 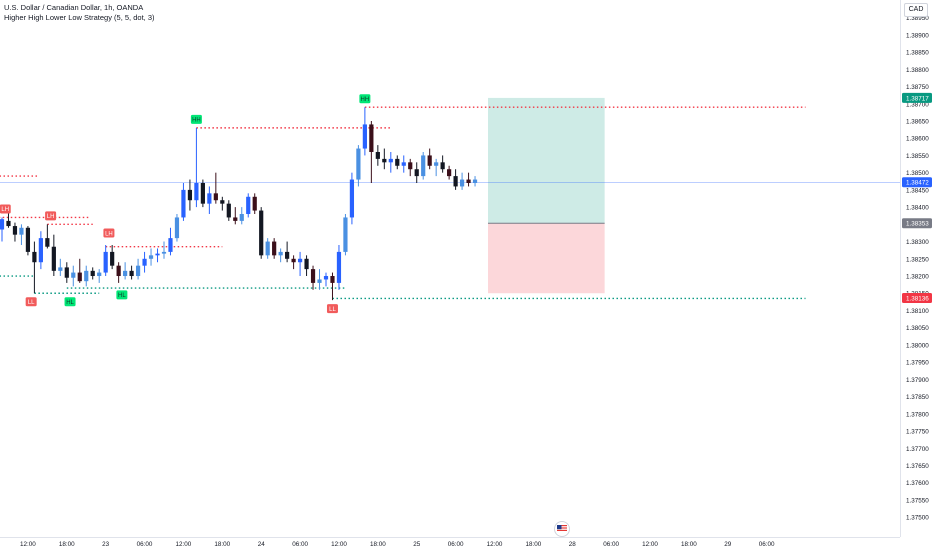 What do you see at coordinates (917, 121) in the screenshot?
I see `price-tick-label: 1.38650` at bounding box center [917, 121].